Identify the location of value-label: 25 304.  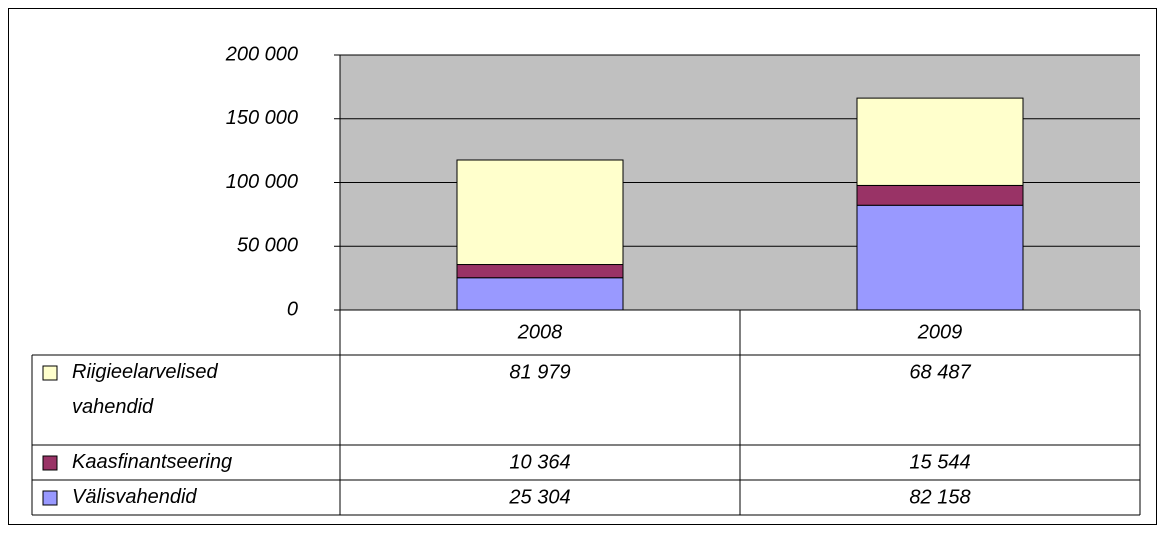
(539, 497).